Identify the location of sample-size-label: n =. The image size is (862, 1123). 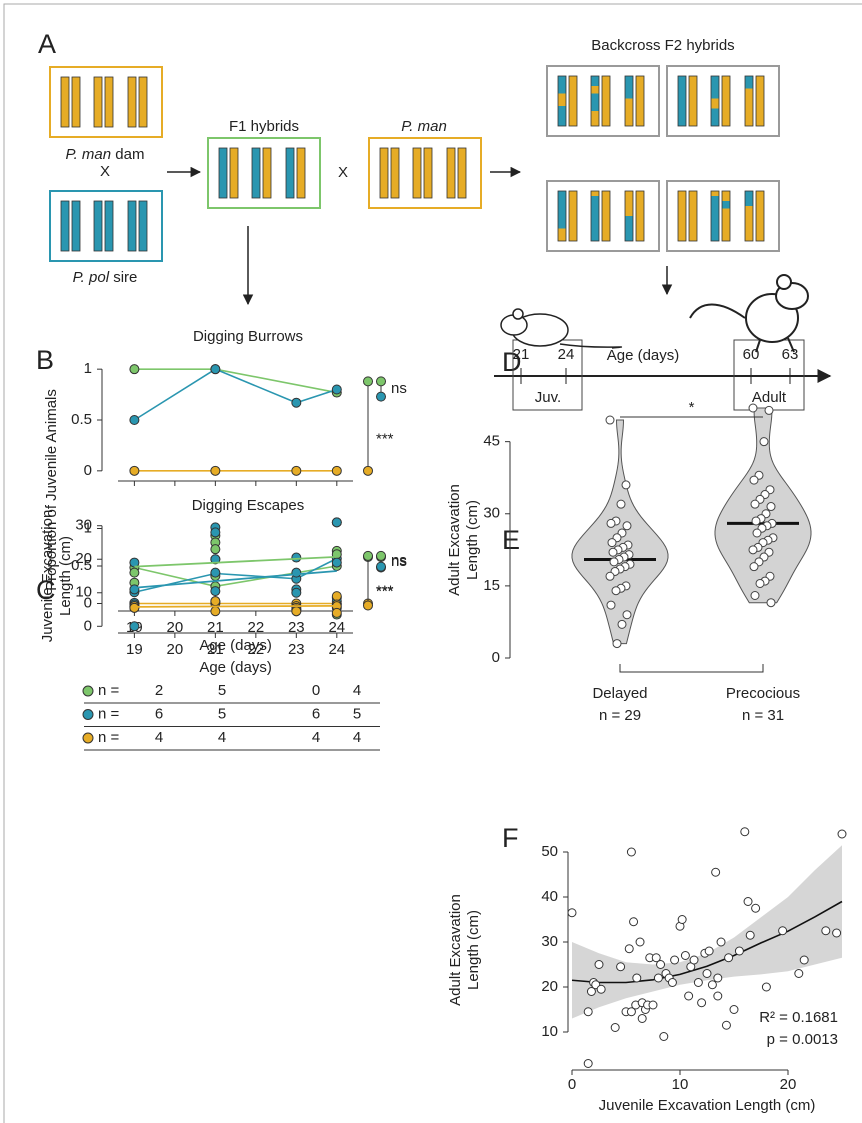
(109, 690).